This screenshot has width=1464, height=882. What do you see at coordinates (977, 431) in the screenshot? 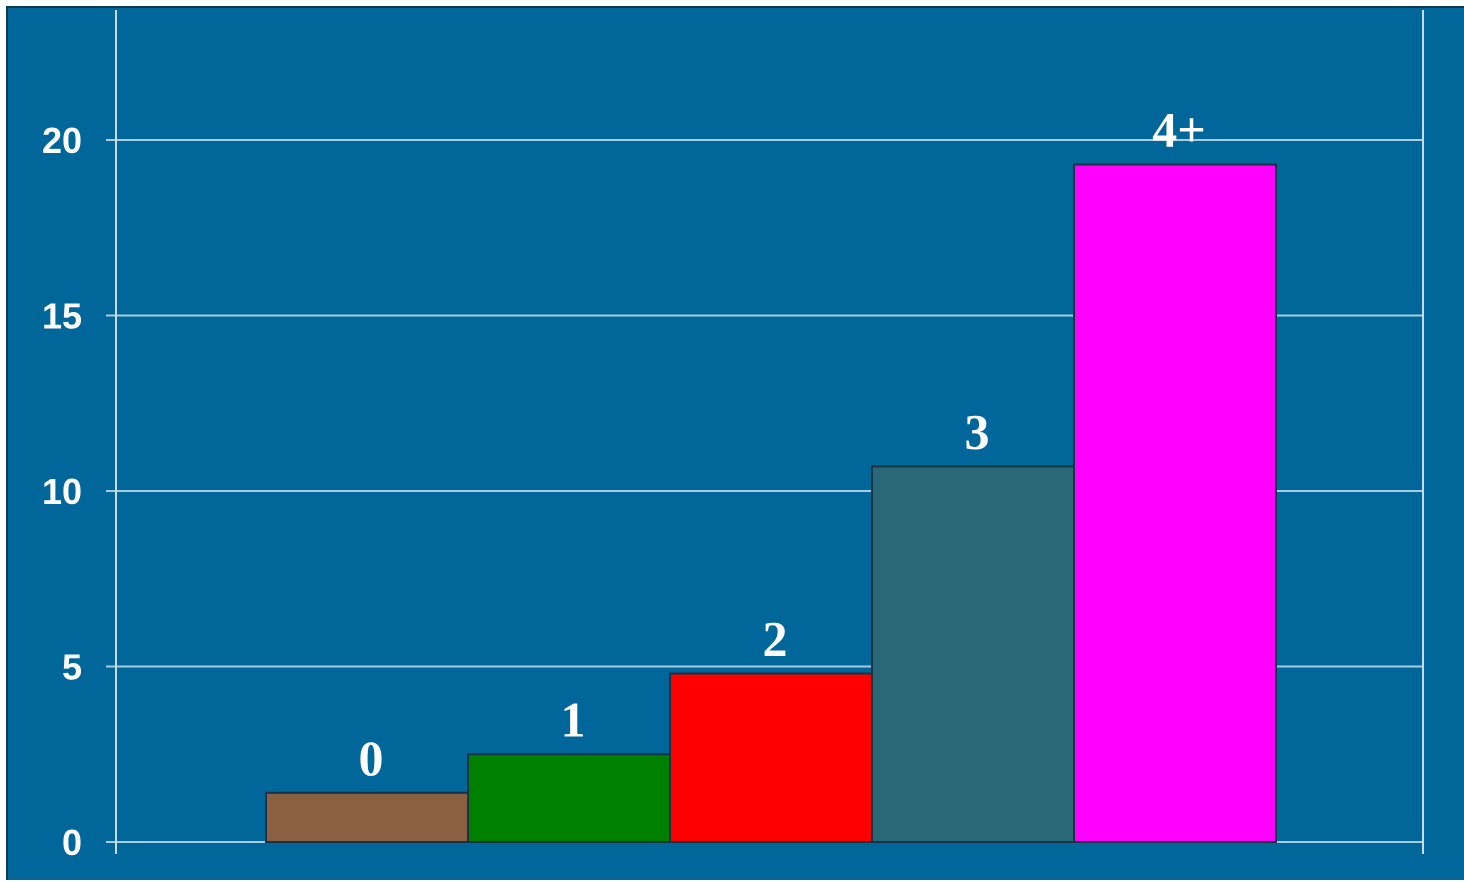
I see `bar-label-3: 3` at bounding box center [977, 431].